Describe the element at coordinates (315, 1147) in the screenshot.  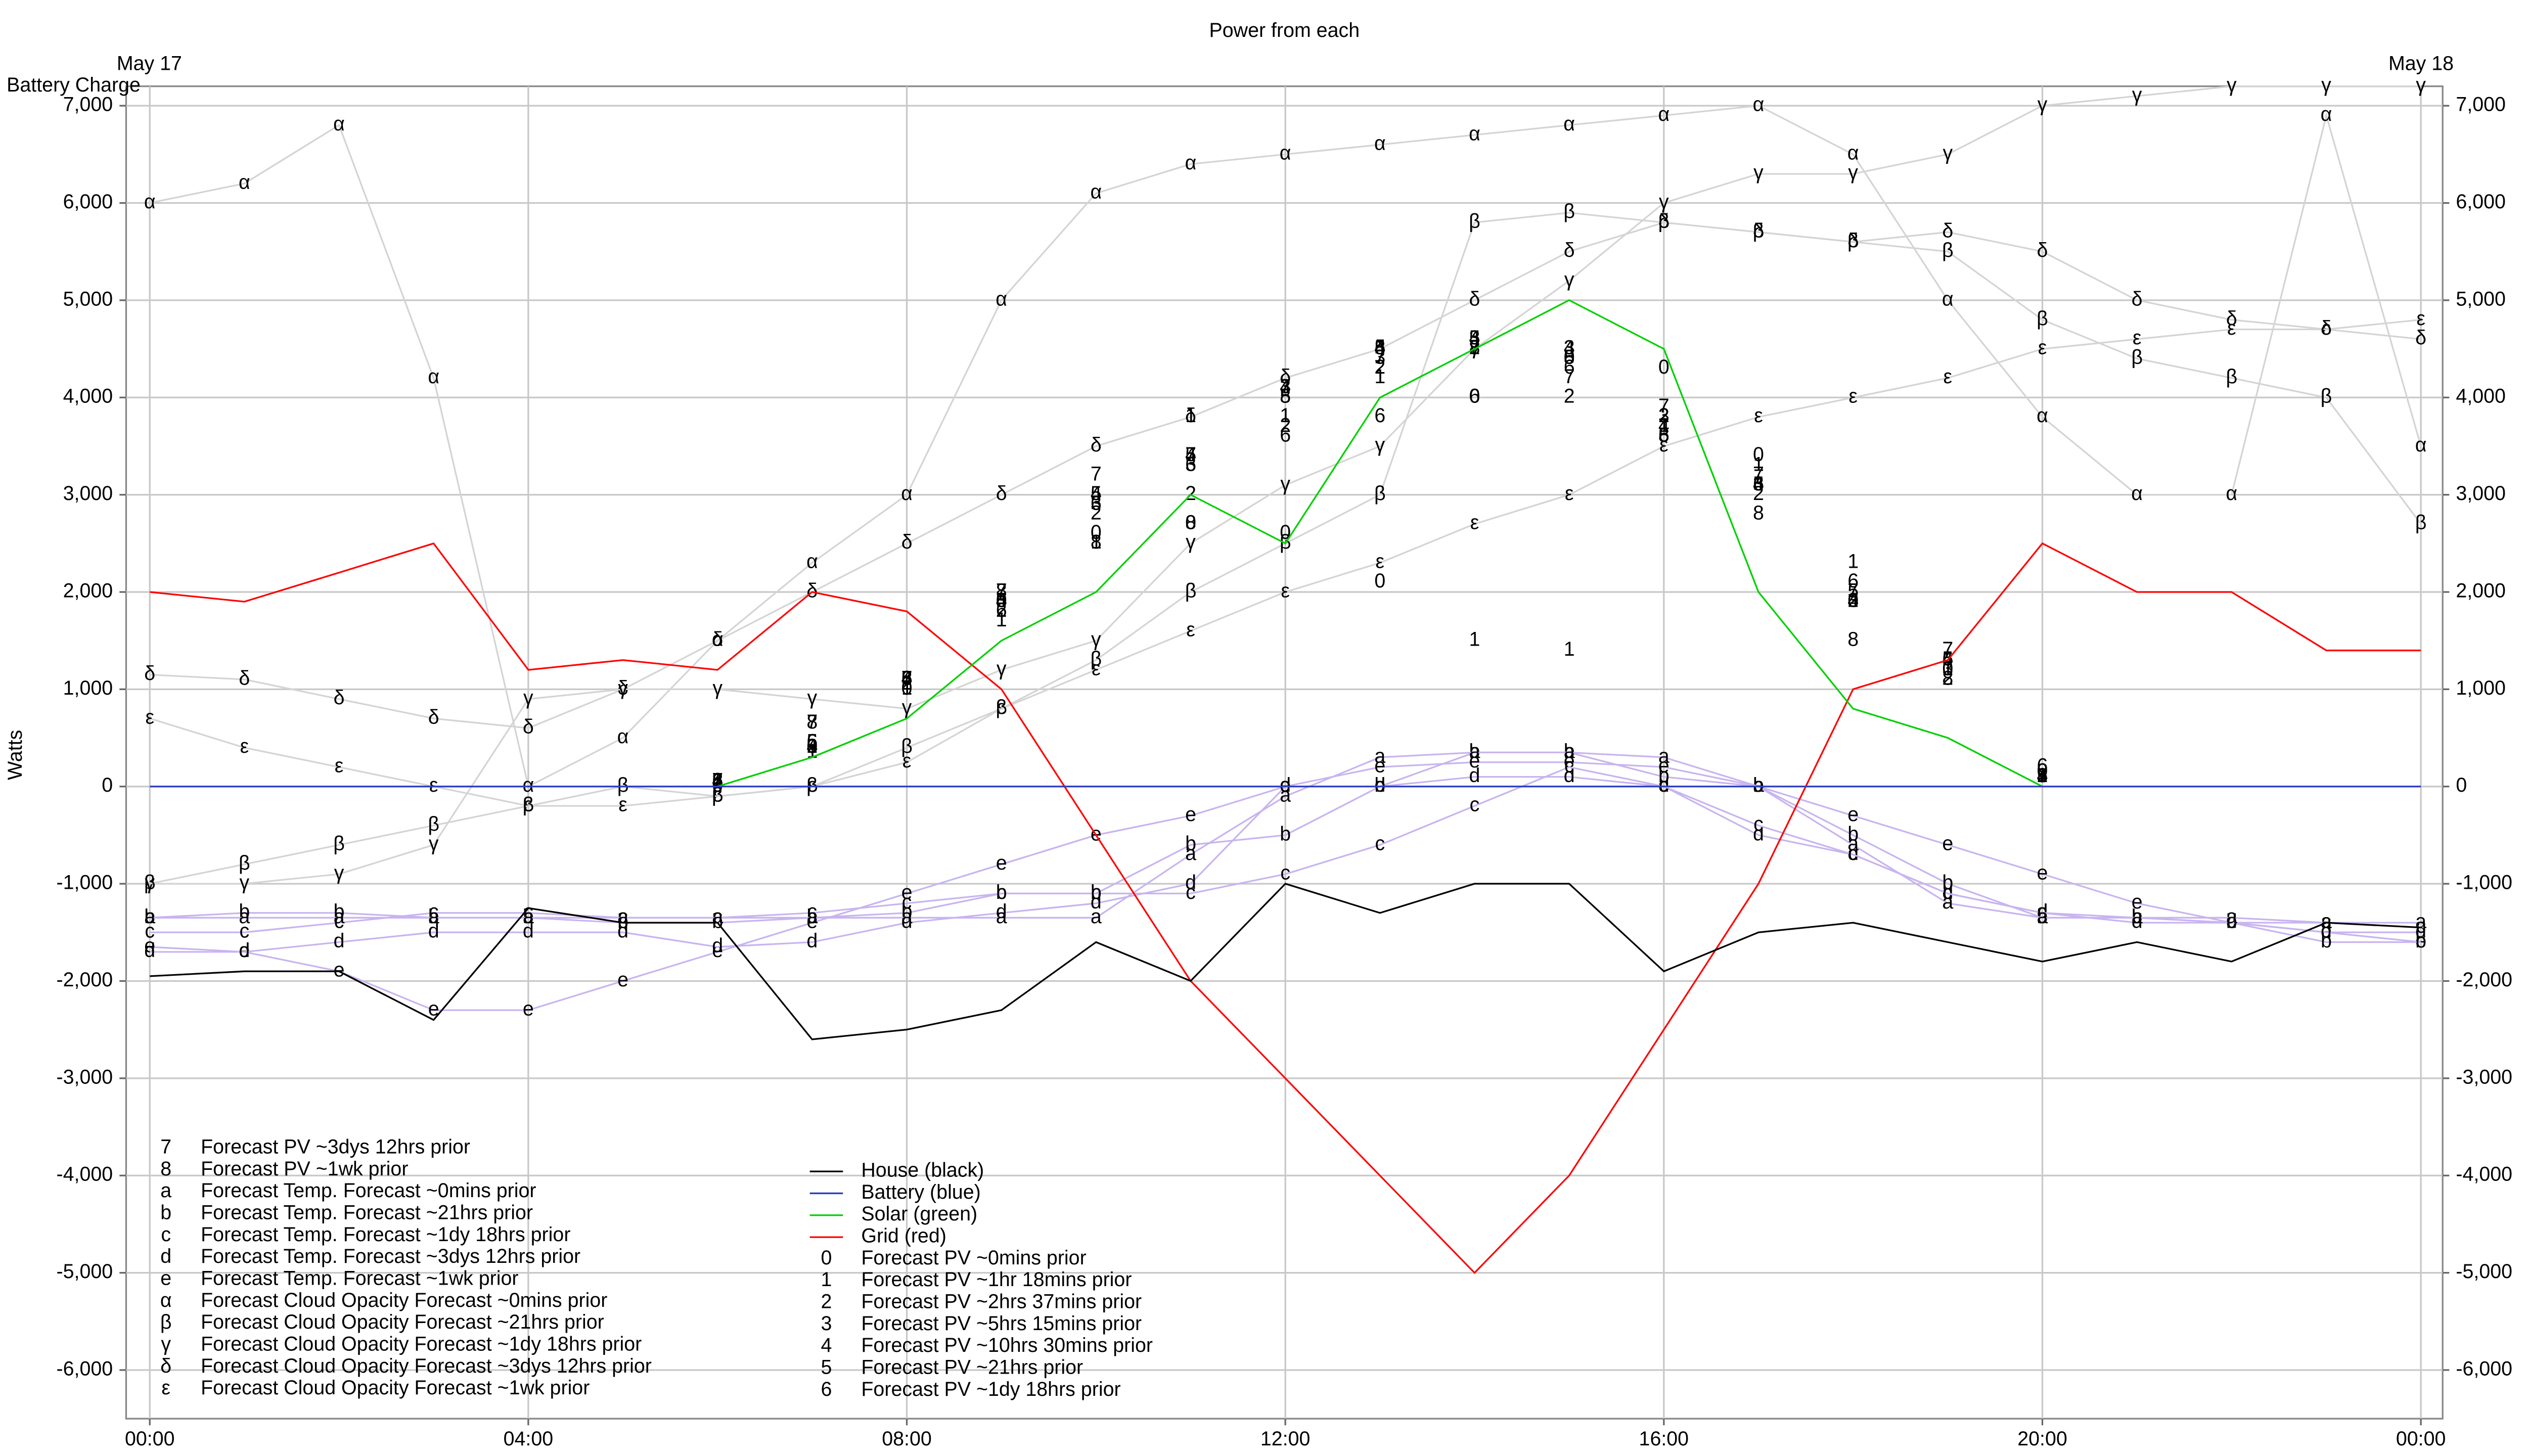
I see `legend-item: 7 Forecast PV ~3dys 12hrs prior` at that location.